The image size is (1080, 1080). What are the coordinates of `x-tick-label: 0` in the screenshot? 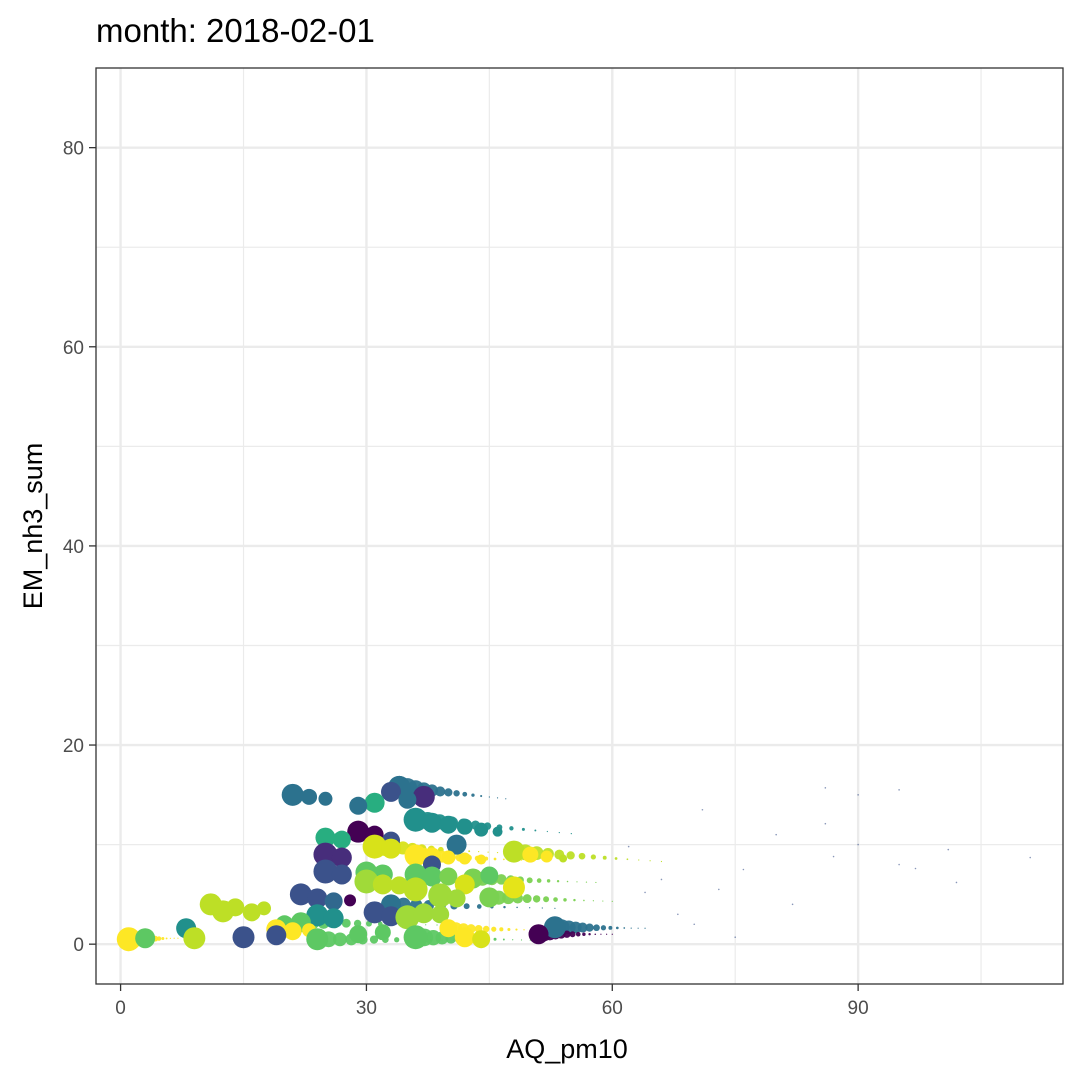 It's located at (120, 1008).